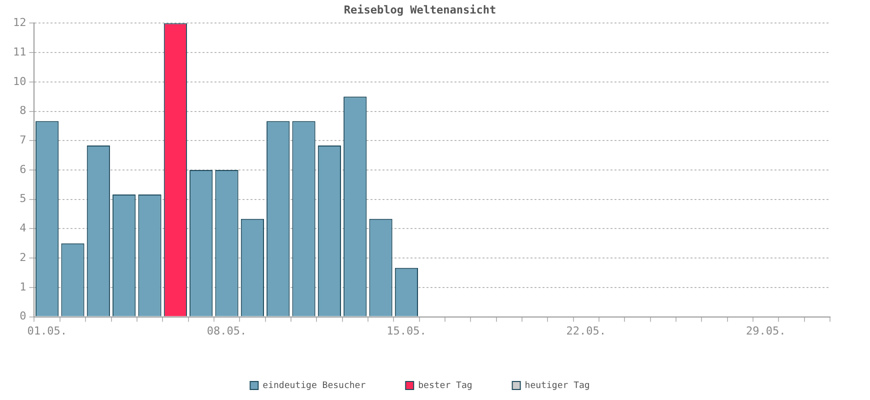  Describe the element at coordinates (23, 169) in the screenshot. I see `y-tick-label: 6` at that location.